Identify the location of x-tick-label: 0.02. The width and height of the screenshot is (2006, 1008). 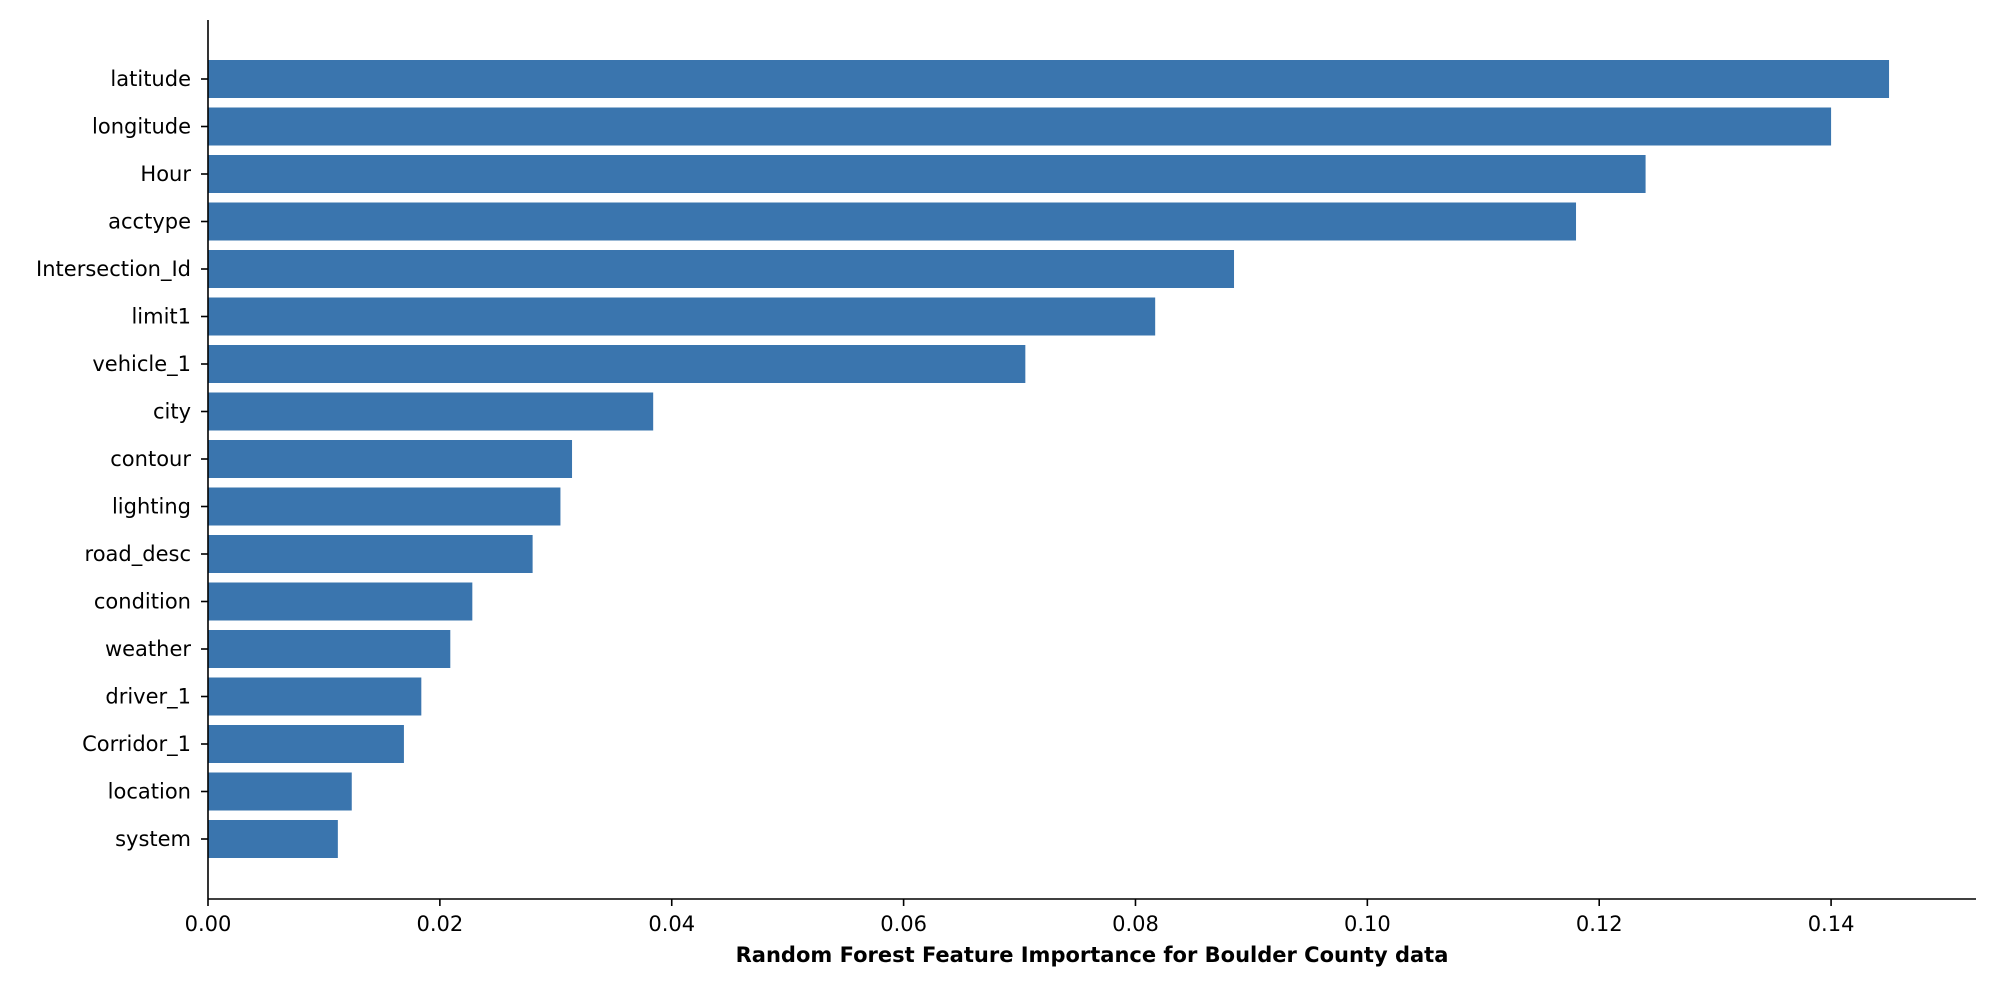
(439, 924).